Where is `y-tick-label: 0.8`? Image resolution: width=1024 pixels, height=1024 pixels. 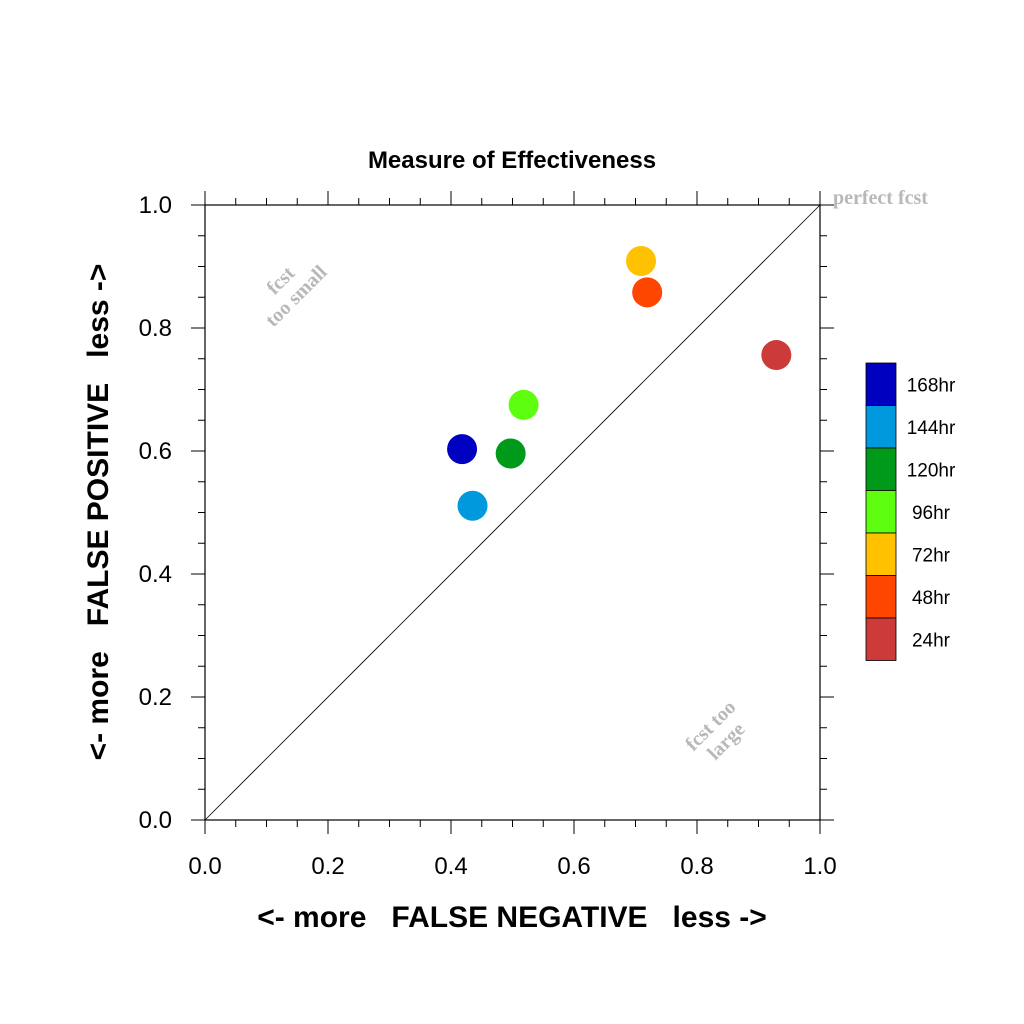
y-tick-label: 0.8 is located at coordinates (155, 328).